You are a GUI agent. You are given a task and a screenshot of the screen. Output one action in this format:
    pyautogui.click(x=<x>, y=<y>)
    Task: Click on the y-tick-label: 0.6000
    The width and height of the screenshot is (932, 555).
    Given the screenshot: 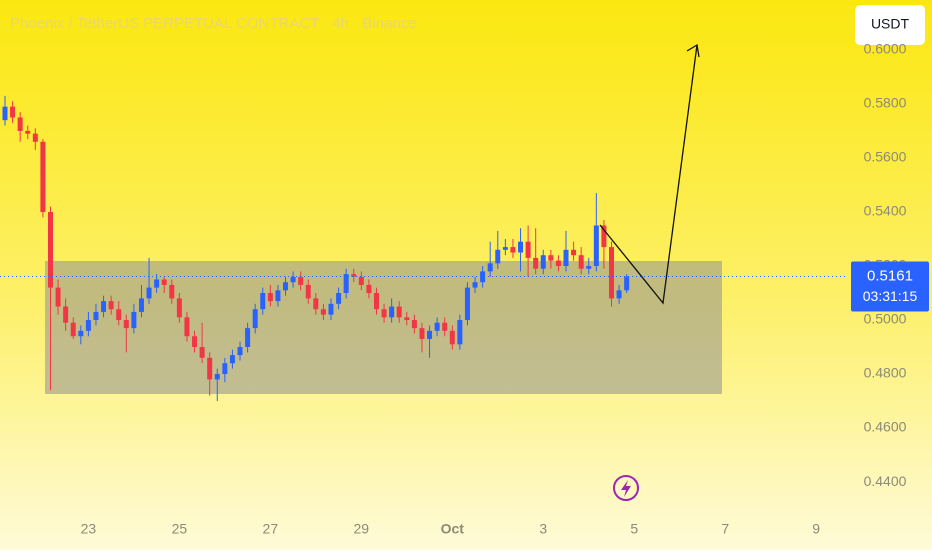 What is the action you would take?
    pyautogui.click(x=885, y=49)
    